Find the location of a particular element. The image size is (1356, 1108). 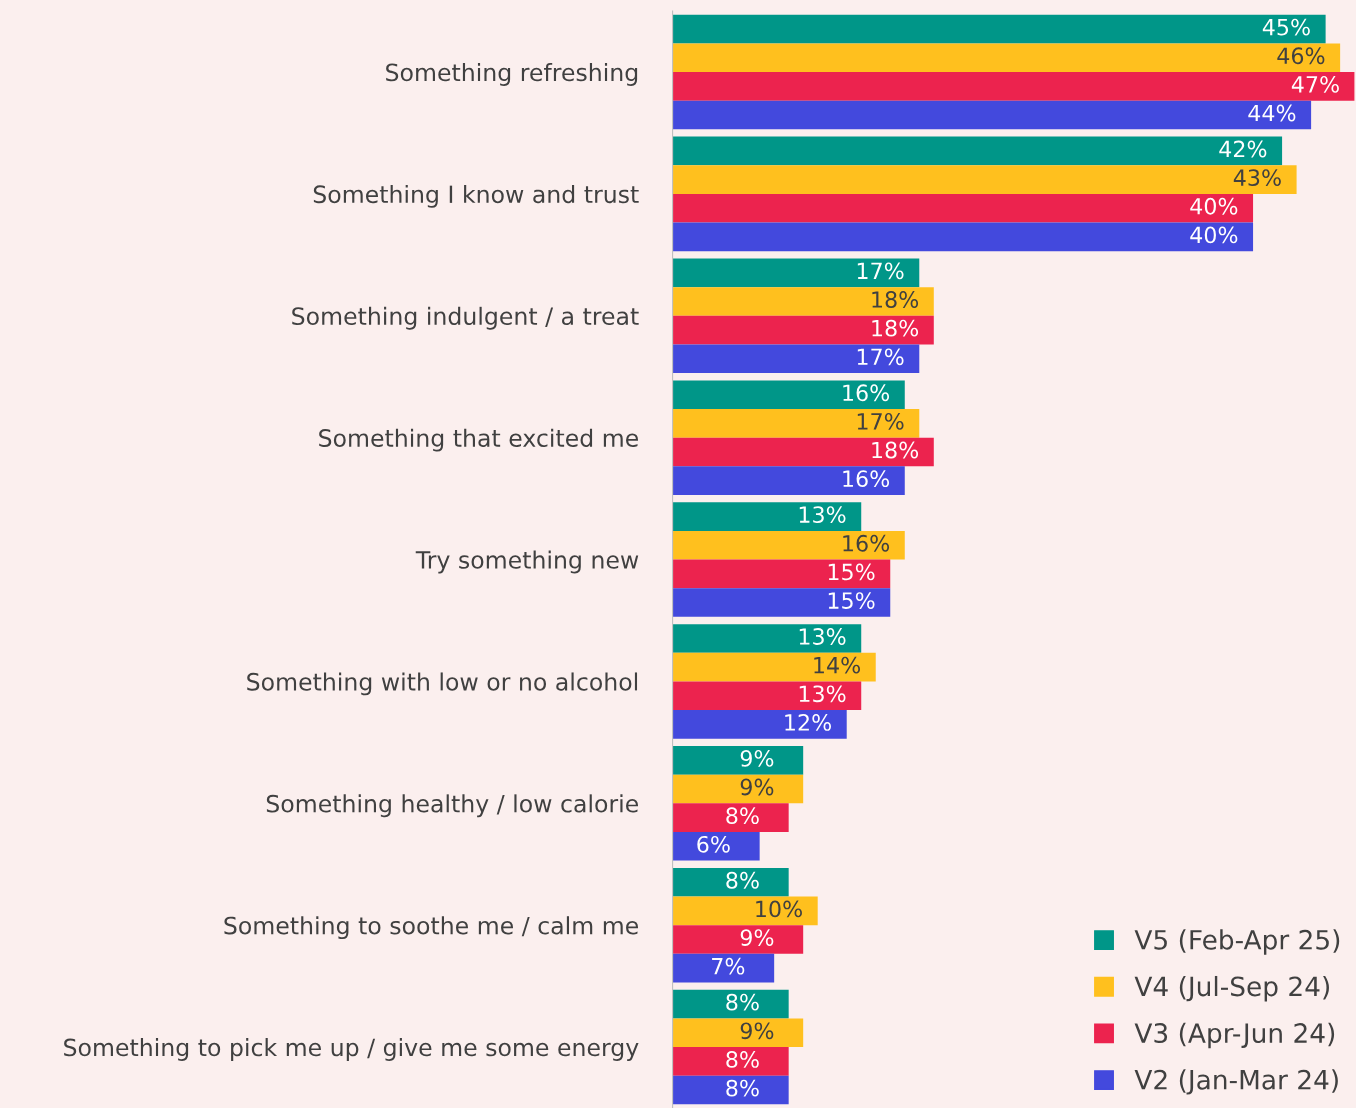

y-tick-label: Something indulgent / a treat is located at coordinates (465, 318).